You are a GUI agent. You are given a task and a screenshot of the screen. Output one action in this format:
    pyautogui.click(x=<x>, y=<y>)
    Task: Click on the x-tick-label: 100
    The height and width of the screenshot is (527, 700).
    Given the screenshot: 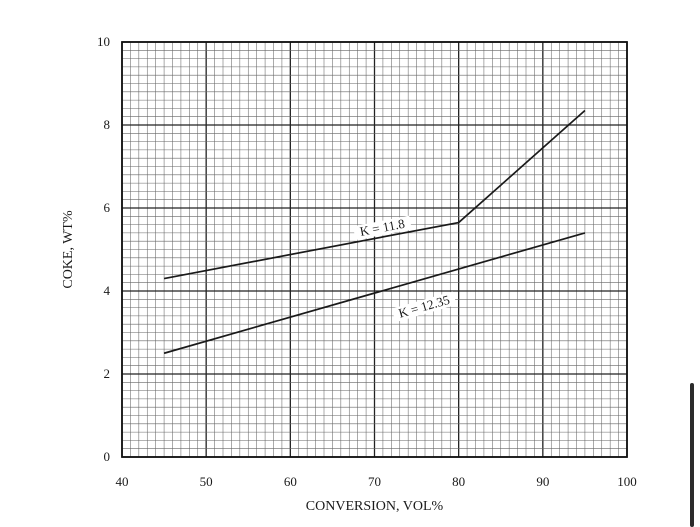 What is the action you would take?
    pyautogui.click(x=627, y=481)
    